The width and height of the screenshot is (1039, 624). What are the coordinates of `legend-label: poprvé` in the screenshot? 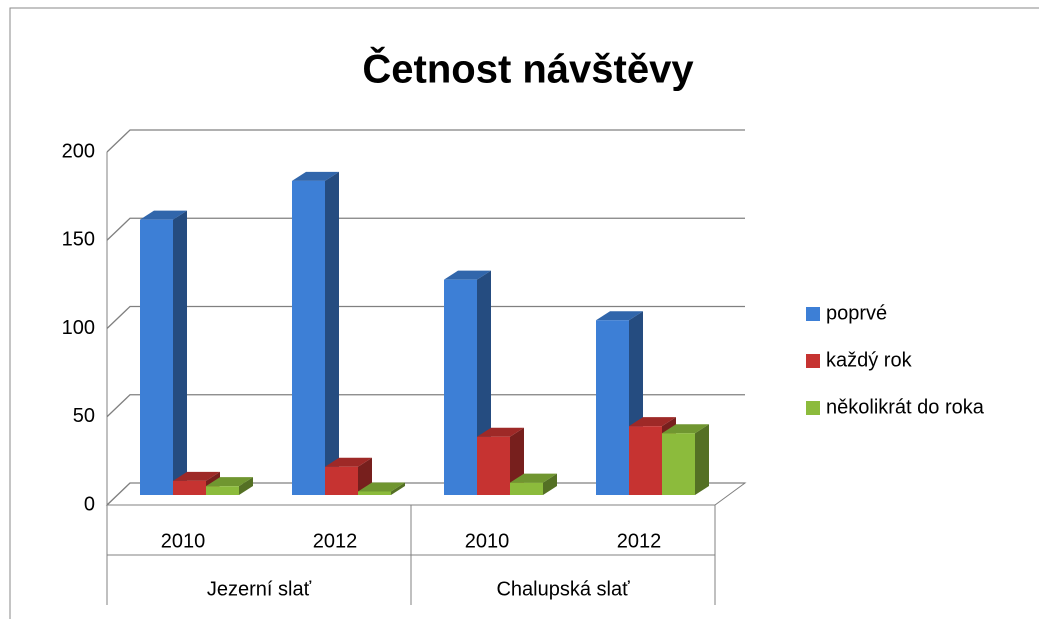 It's located at (856, 313).